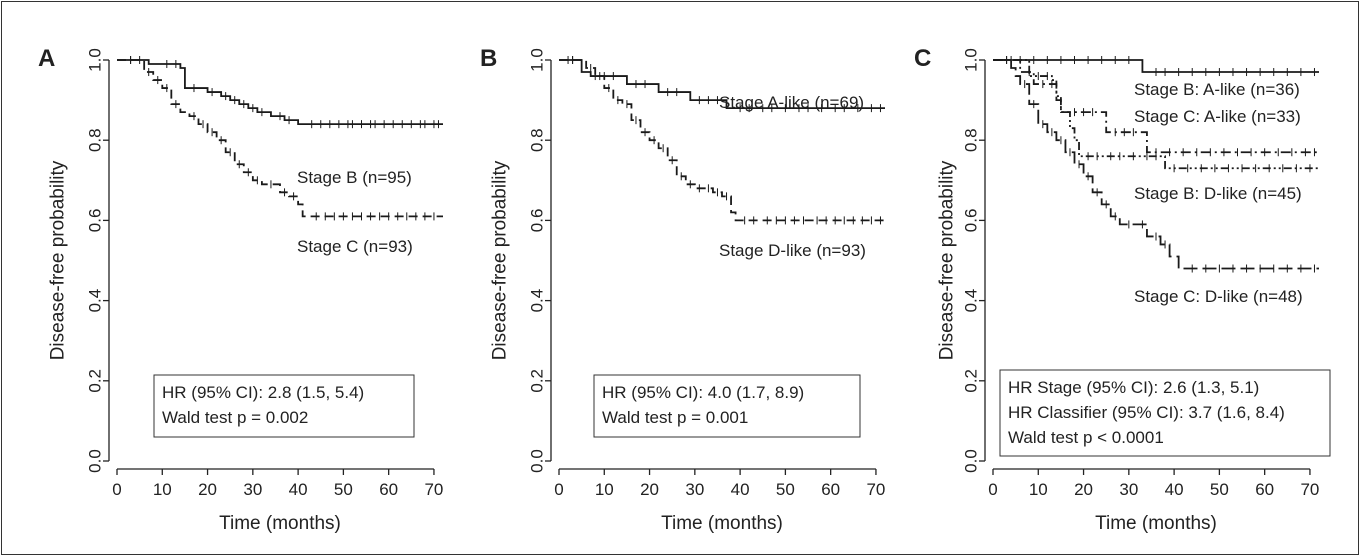 This screenshot has height=558, width=1362. I want to click on series-label: Stage C (n=93), so click(355, 246).